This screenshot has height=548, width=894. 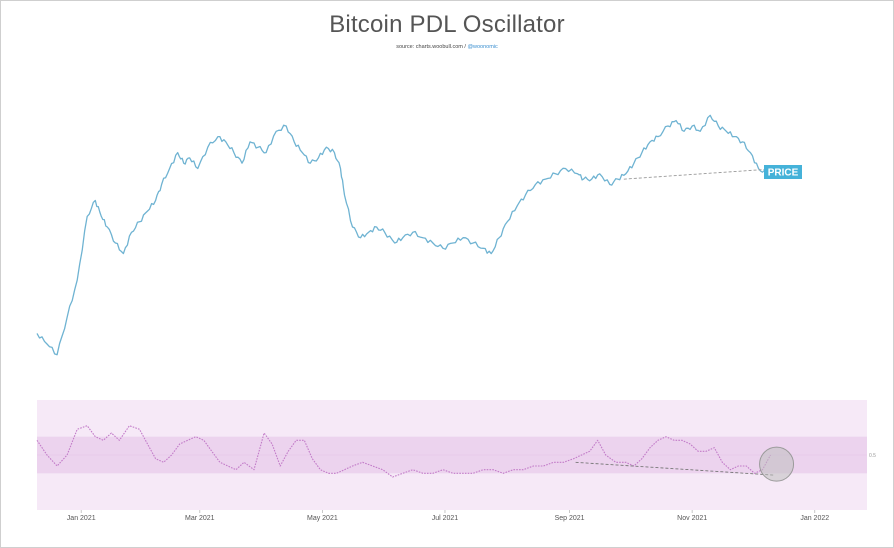 I want to click on oscillator-panel, so click(x=403, y=451).